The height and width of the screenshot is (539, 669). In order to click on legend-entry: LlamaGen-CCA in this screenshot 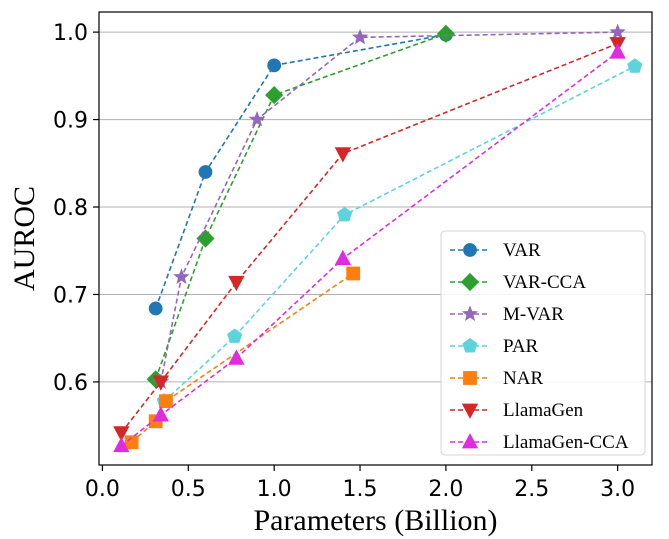, I will do `click(539, 442)`.